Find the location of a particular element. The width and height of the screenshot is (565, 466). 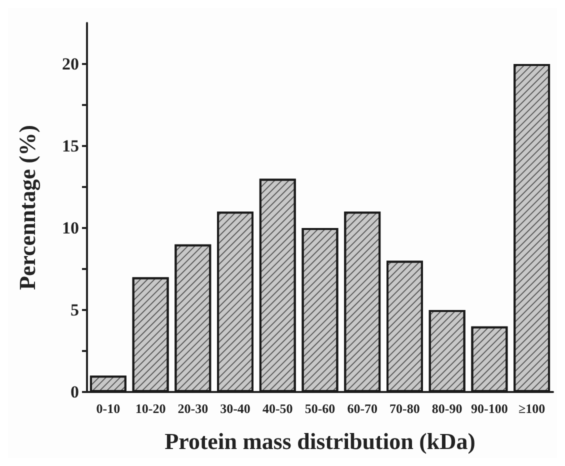

y-tick-label: 15 is located at coordinates (70, 146).